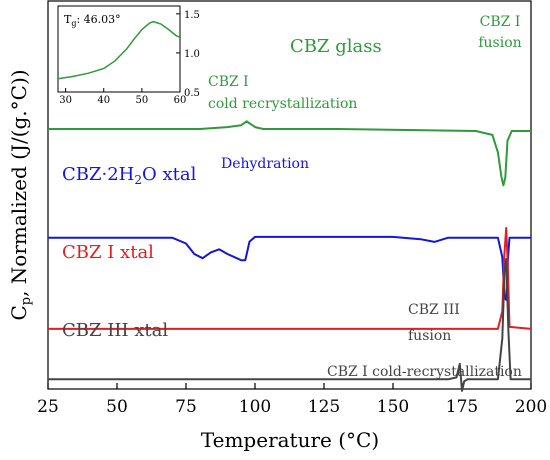 This screenshot has height=460, width=550. Describe the element at coordinates (98, 19) in the screenshot. I see `inset-tg-value: : 46.03°` at that location.